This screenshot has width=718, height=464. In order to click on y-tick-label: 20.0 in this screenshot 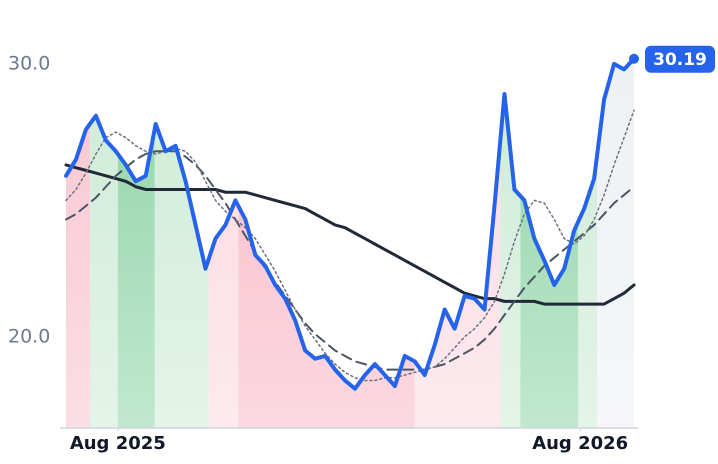, I will do `click(29, 336)`.